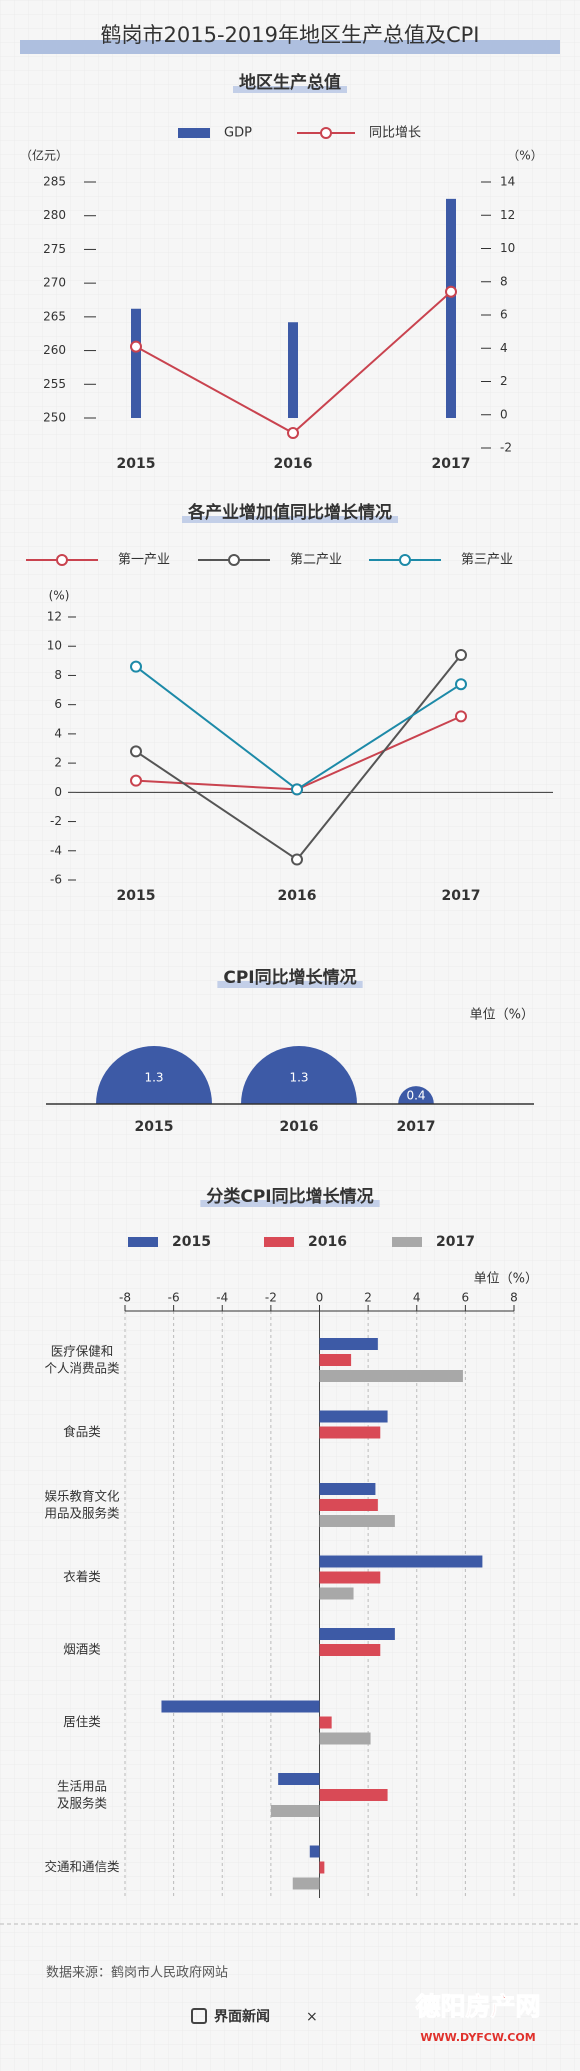 This screenshot has width=580, height=2071. I want to click on value-label: 0.4, so click(415, 1095).